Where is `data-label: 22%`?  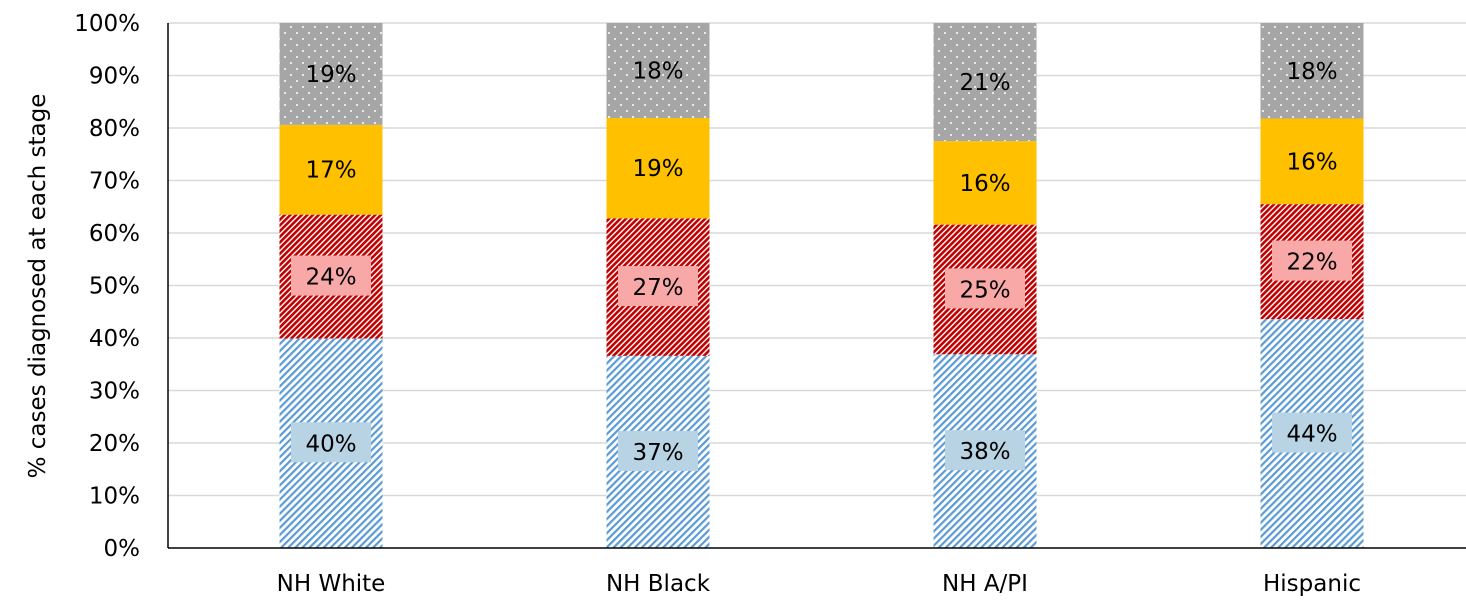
data-label: 22% is located at coordinates (1311, 263).